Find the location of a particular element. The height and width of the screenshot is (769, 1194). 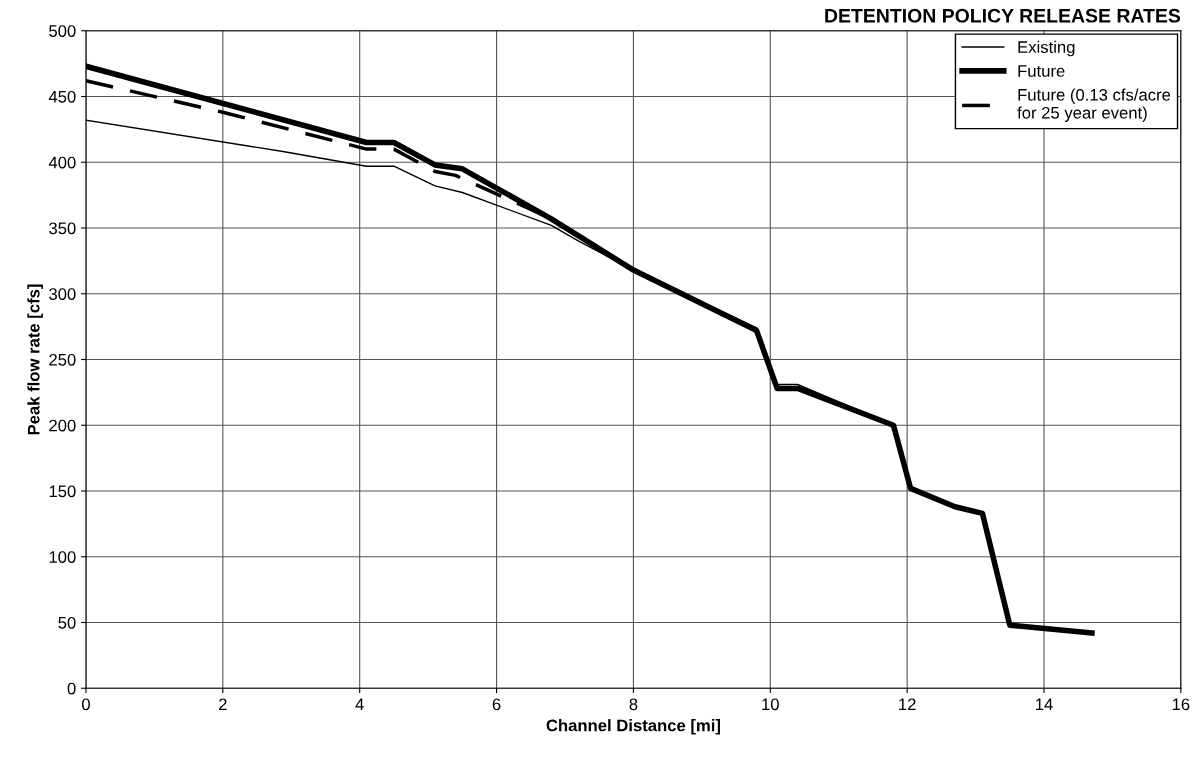

x-tick-label: 2 is located at coordinates (223, 704).